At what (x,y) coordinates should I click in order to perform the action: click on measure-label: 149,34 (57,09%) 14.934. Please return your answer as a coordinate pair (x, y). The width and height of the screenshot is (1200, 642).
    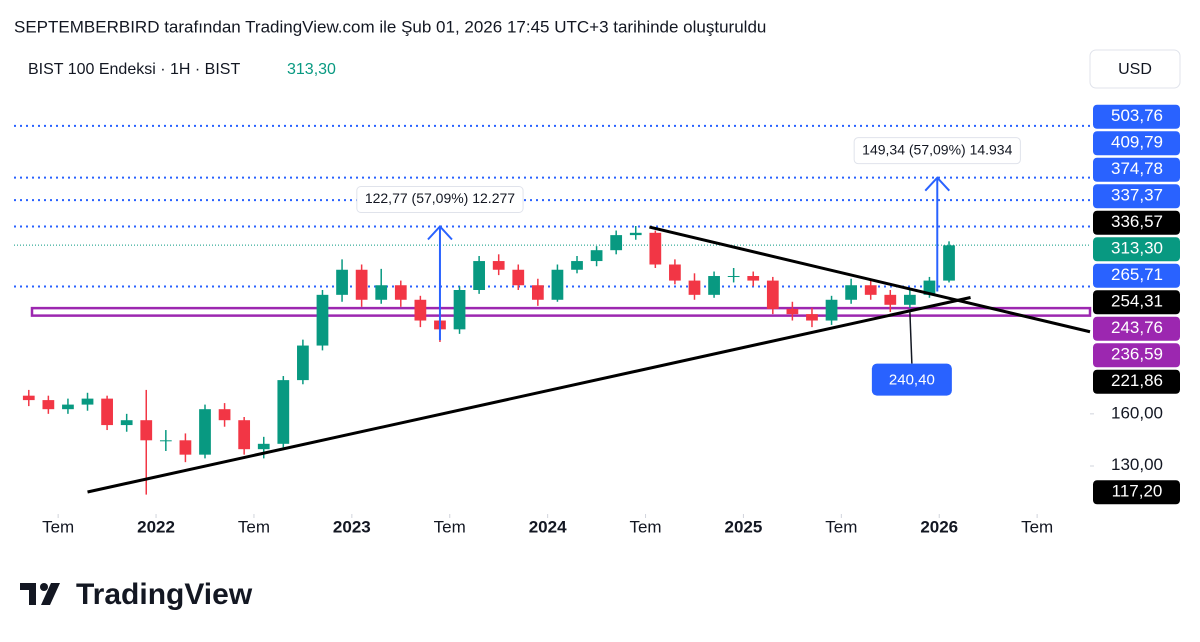
    Looking at the image, I should click on (937, 151).